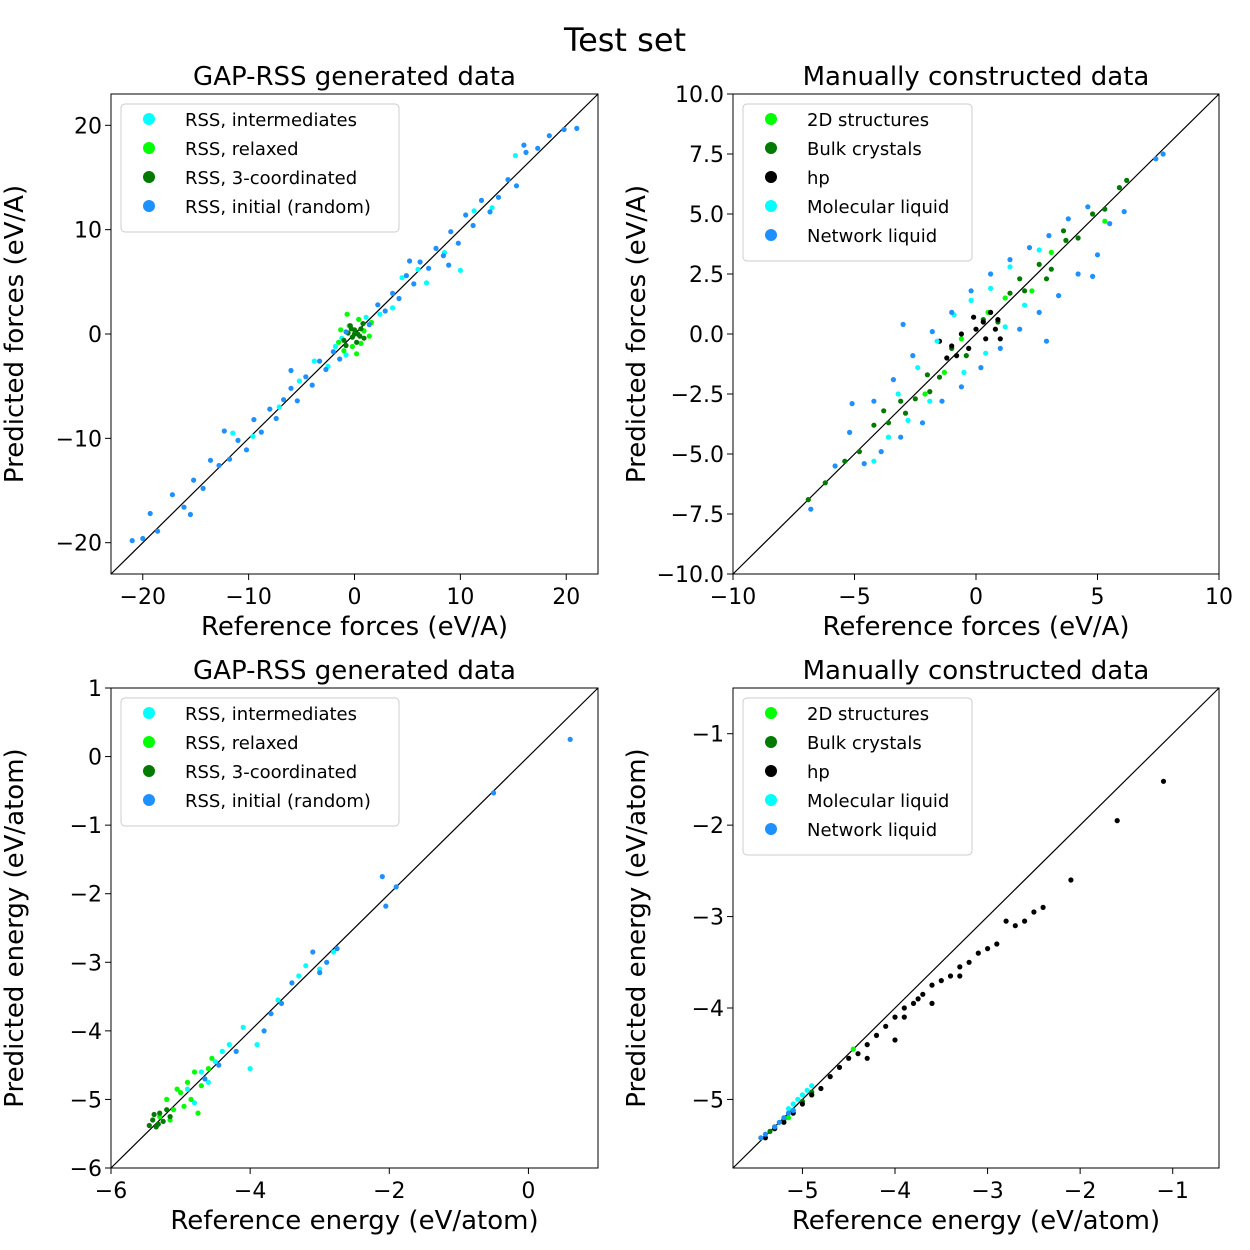 The image size is (1250, 1250). What do you see at coordinates (864, 743) in the screenshot?
I see `legend-label: Bulk crystals` at bounding box center [864, 743].